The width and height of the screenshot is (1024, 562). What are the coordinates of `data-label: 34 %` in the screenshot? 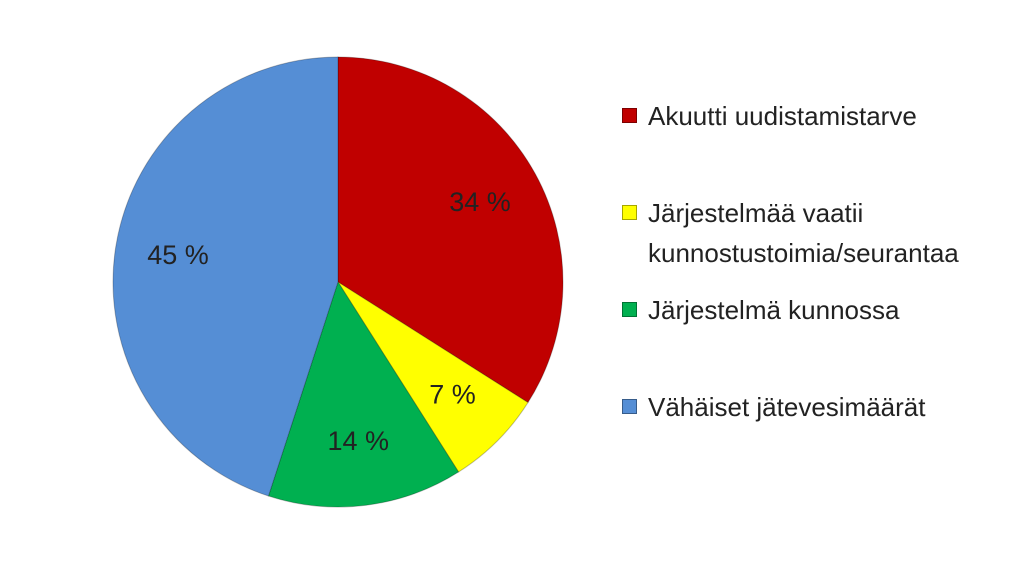 It's located at (480, 202).